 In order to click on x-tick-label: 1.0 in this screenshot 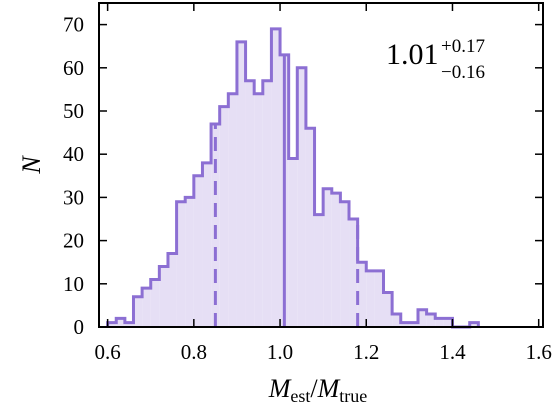, I will do `click(280, 352)`.